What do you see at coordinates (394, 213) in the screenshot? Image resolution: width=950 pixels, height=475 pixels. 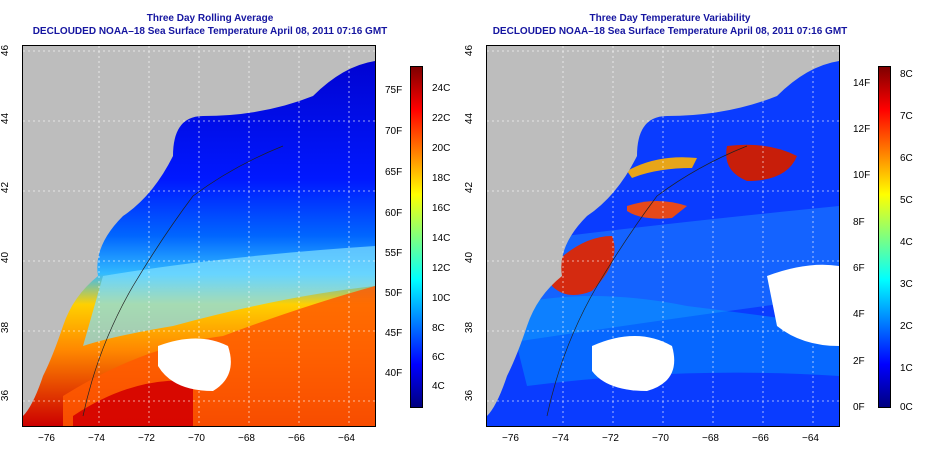 I see `colorbar-label: 60F` at bounding box center [394, 213].